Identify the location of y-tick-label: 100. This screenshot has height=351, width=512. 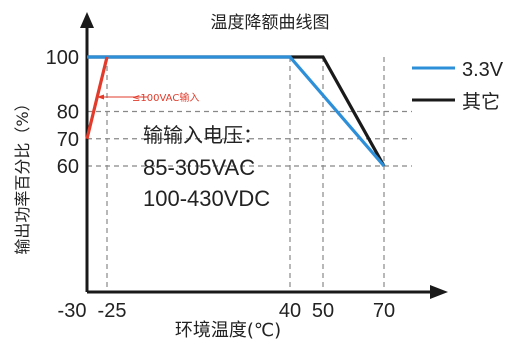
(62, 58).